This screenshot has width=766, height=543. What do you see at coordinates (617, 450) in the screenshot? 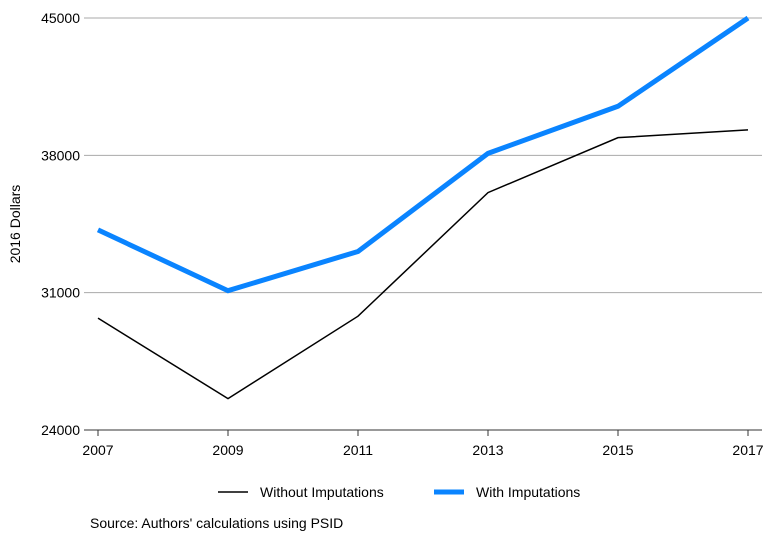
I see `x-tick-label: 2015` at bounding box center [617, 450].